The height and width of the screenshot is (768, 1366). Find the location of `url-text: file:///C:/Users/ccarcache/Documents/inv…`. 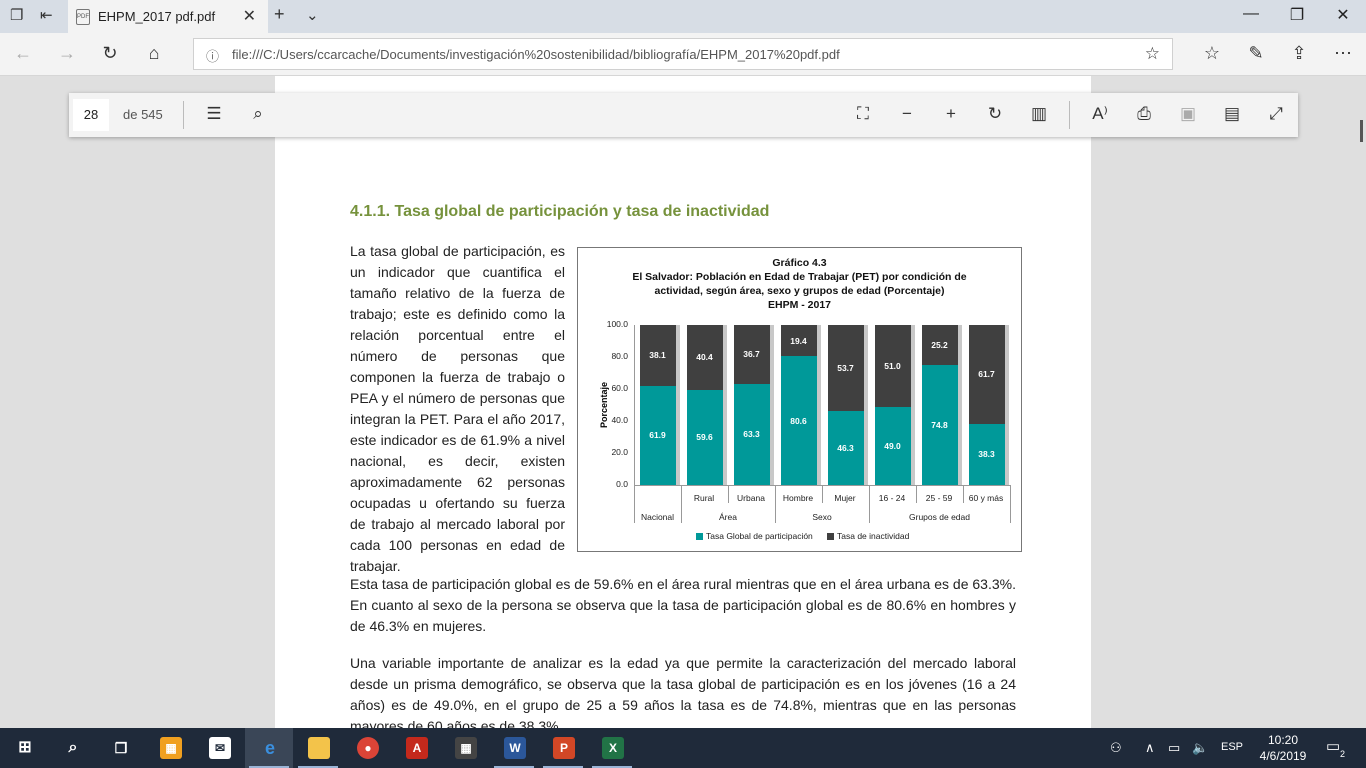

url-text: file:///C:/Users/ccarcache/Documents/inv… is located at coordinates (536, 54).